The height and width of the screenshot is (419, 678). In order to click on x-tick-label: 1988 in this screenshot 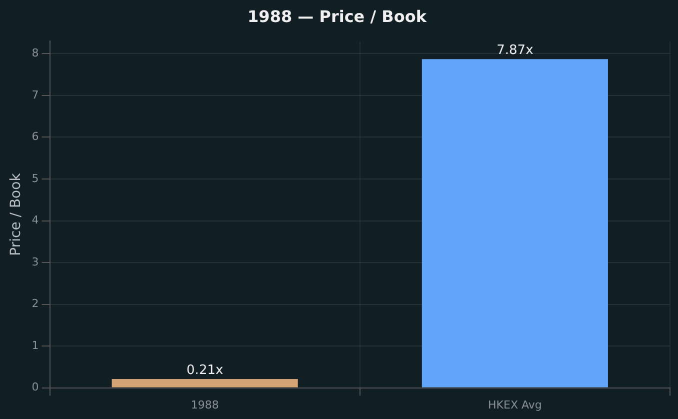, I will do `click(204, 405)`.